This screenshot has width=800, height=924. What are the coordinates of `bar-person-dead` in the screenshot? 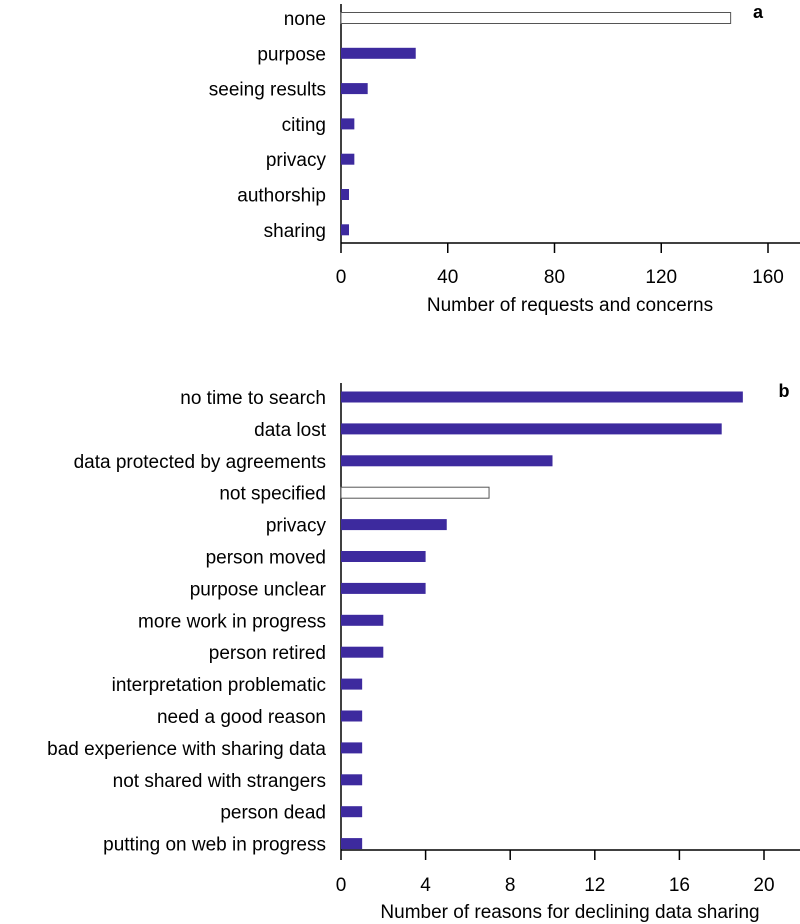 It's located at (352, 812).